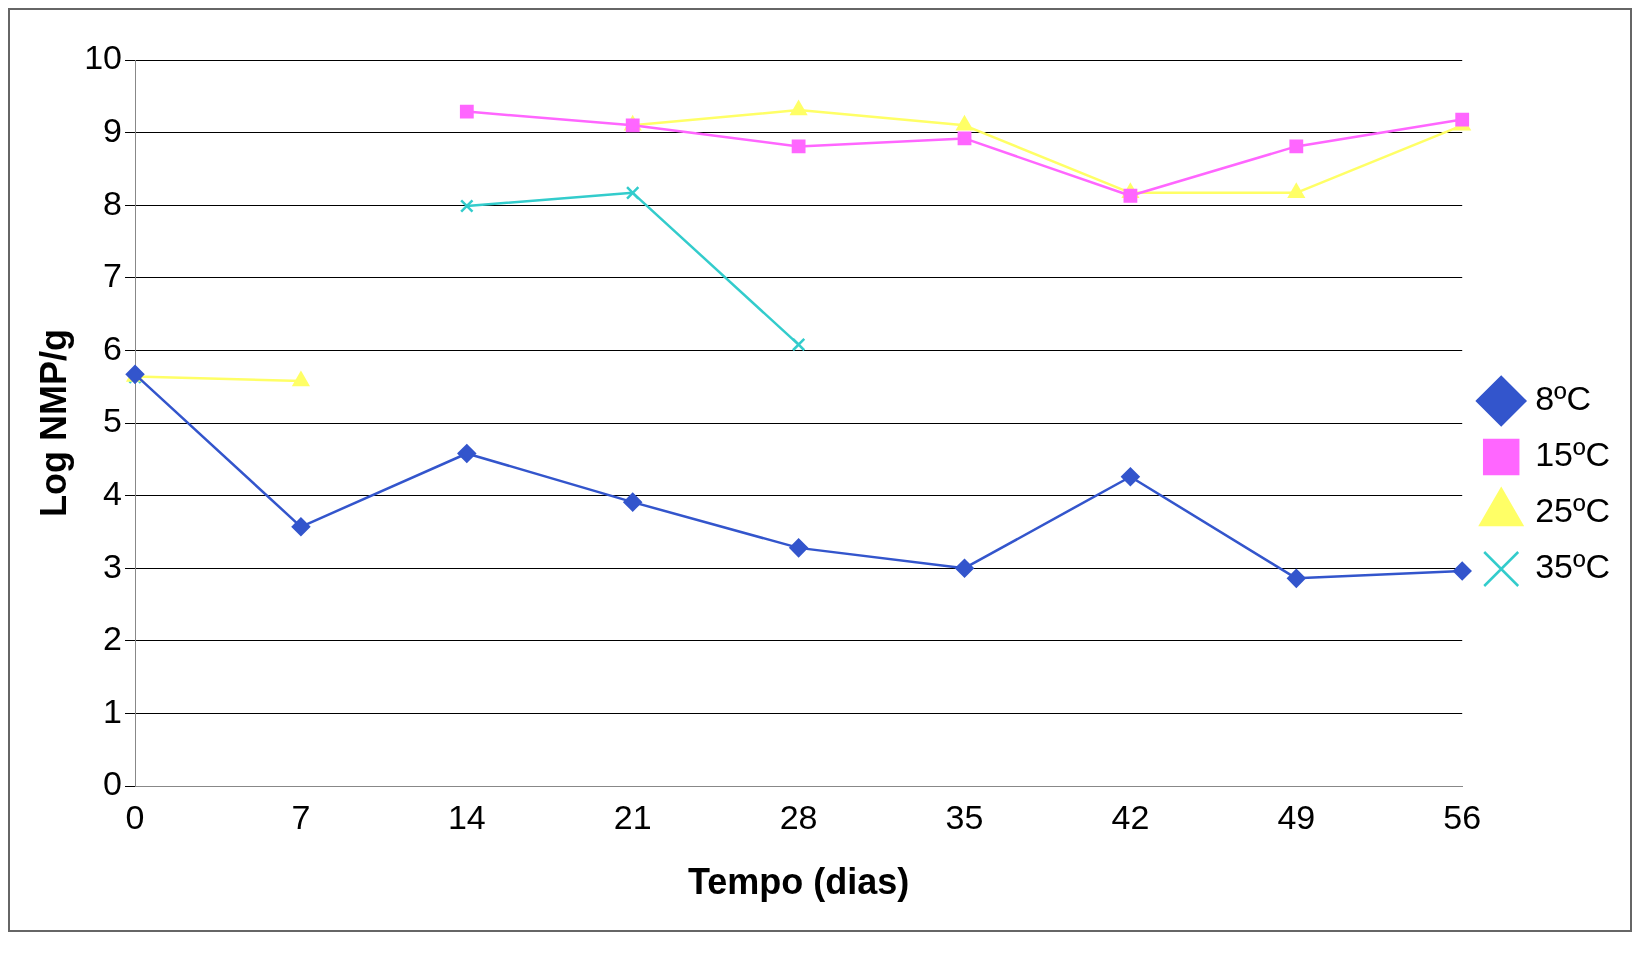 Image resolution: width=1647 pixels, height=954 pixels. What do you see at coordinates (1573, 566) in the screenshot?
I see `legend-label: 35ºC` at bounding box center [1573, 566].